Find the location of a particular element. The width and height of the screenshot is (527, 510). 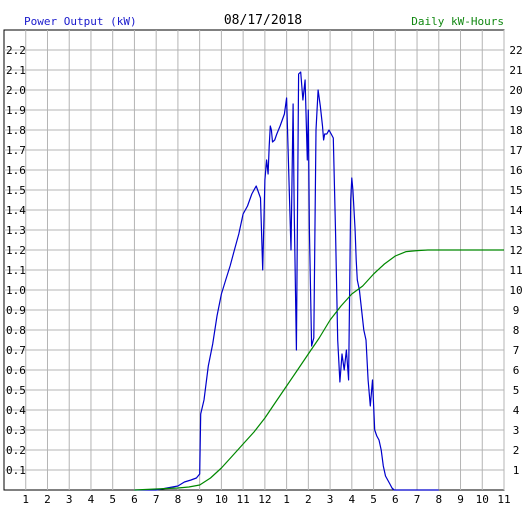

left-tick-label: 1.3 is located at coordinates (16, 230).